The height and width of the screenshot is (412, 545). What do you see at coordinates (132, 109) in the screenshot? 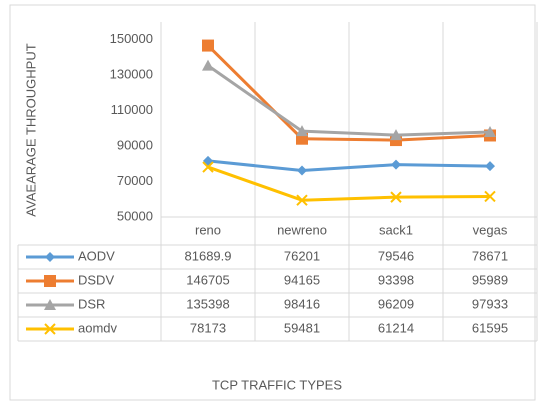
I see `y-tick-label: 110000` at bounding box center [132, 109].